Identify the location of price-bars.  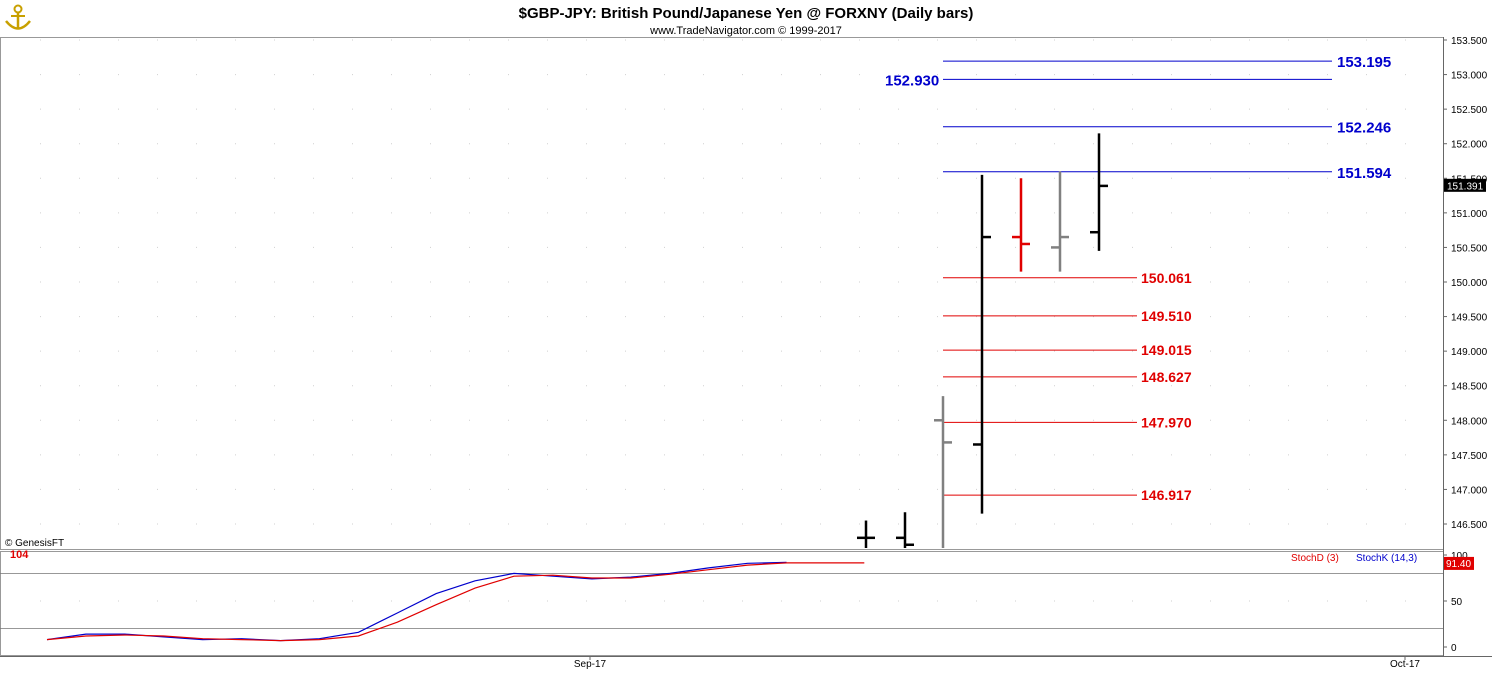
(982, 340).